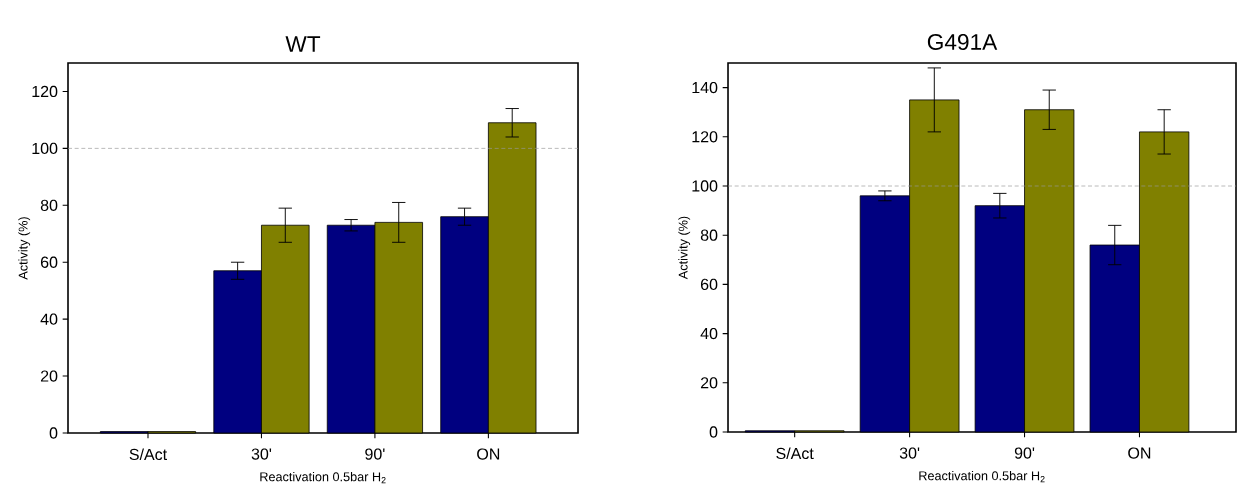 This screenshot has height=504, width=1238. What do you see at coordinates (962, 42) in the screenshot?
I see `chart-title: G491A` at bounding box center [962, 42].